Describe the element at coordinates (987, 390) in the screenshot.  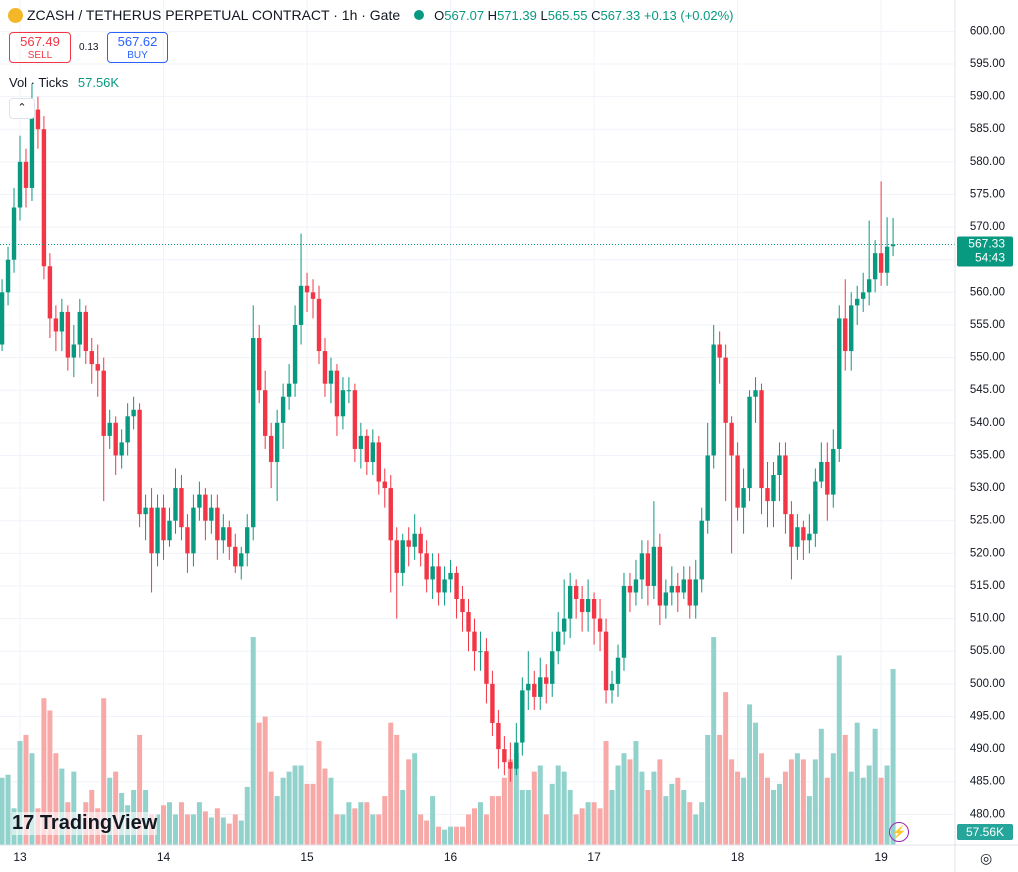
I see `y-tick-label: 545.00` at that location.